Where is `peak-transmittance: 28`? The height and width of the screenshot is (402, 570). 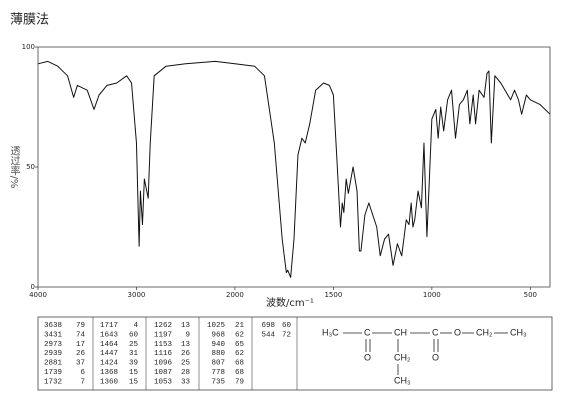 peak-transmittance: 28 is located at coordinates (185, 373).